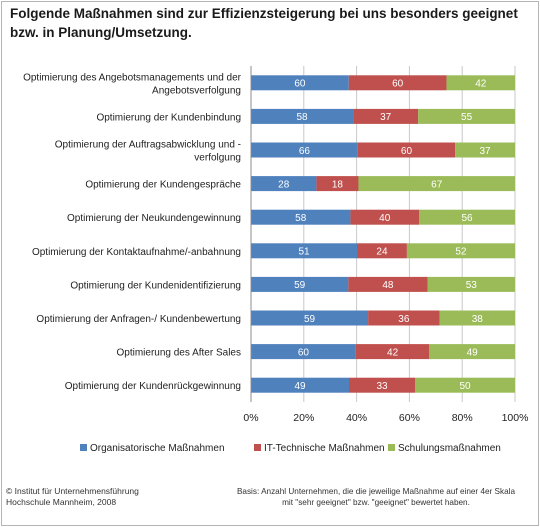  I want to click on bar-value-label: 51, so click(304, 252).